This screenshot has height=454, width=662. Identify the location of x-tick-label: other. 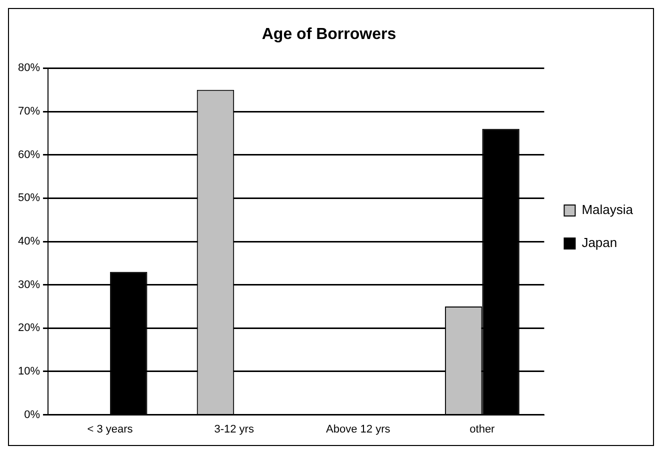
(483, 429).